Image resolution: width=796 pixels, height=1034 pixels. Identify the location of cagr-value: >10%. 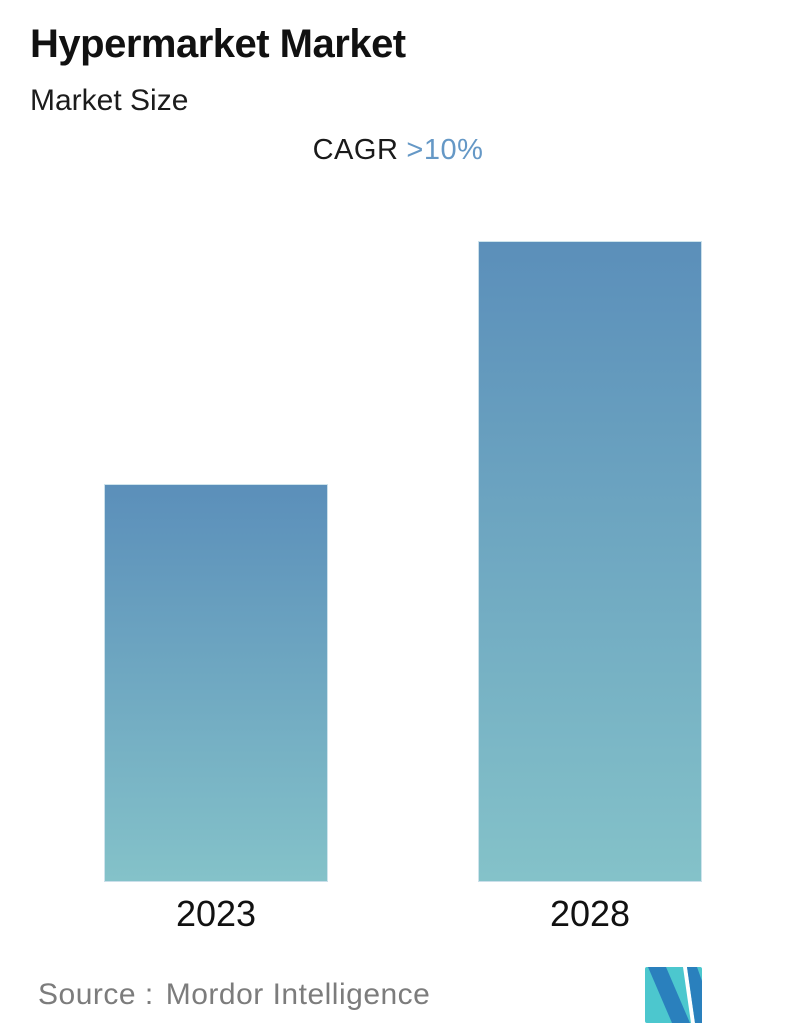
(445, 150).